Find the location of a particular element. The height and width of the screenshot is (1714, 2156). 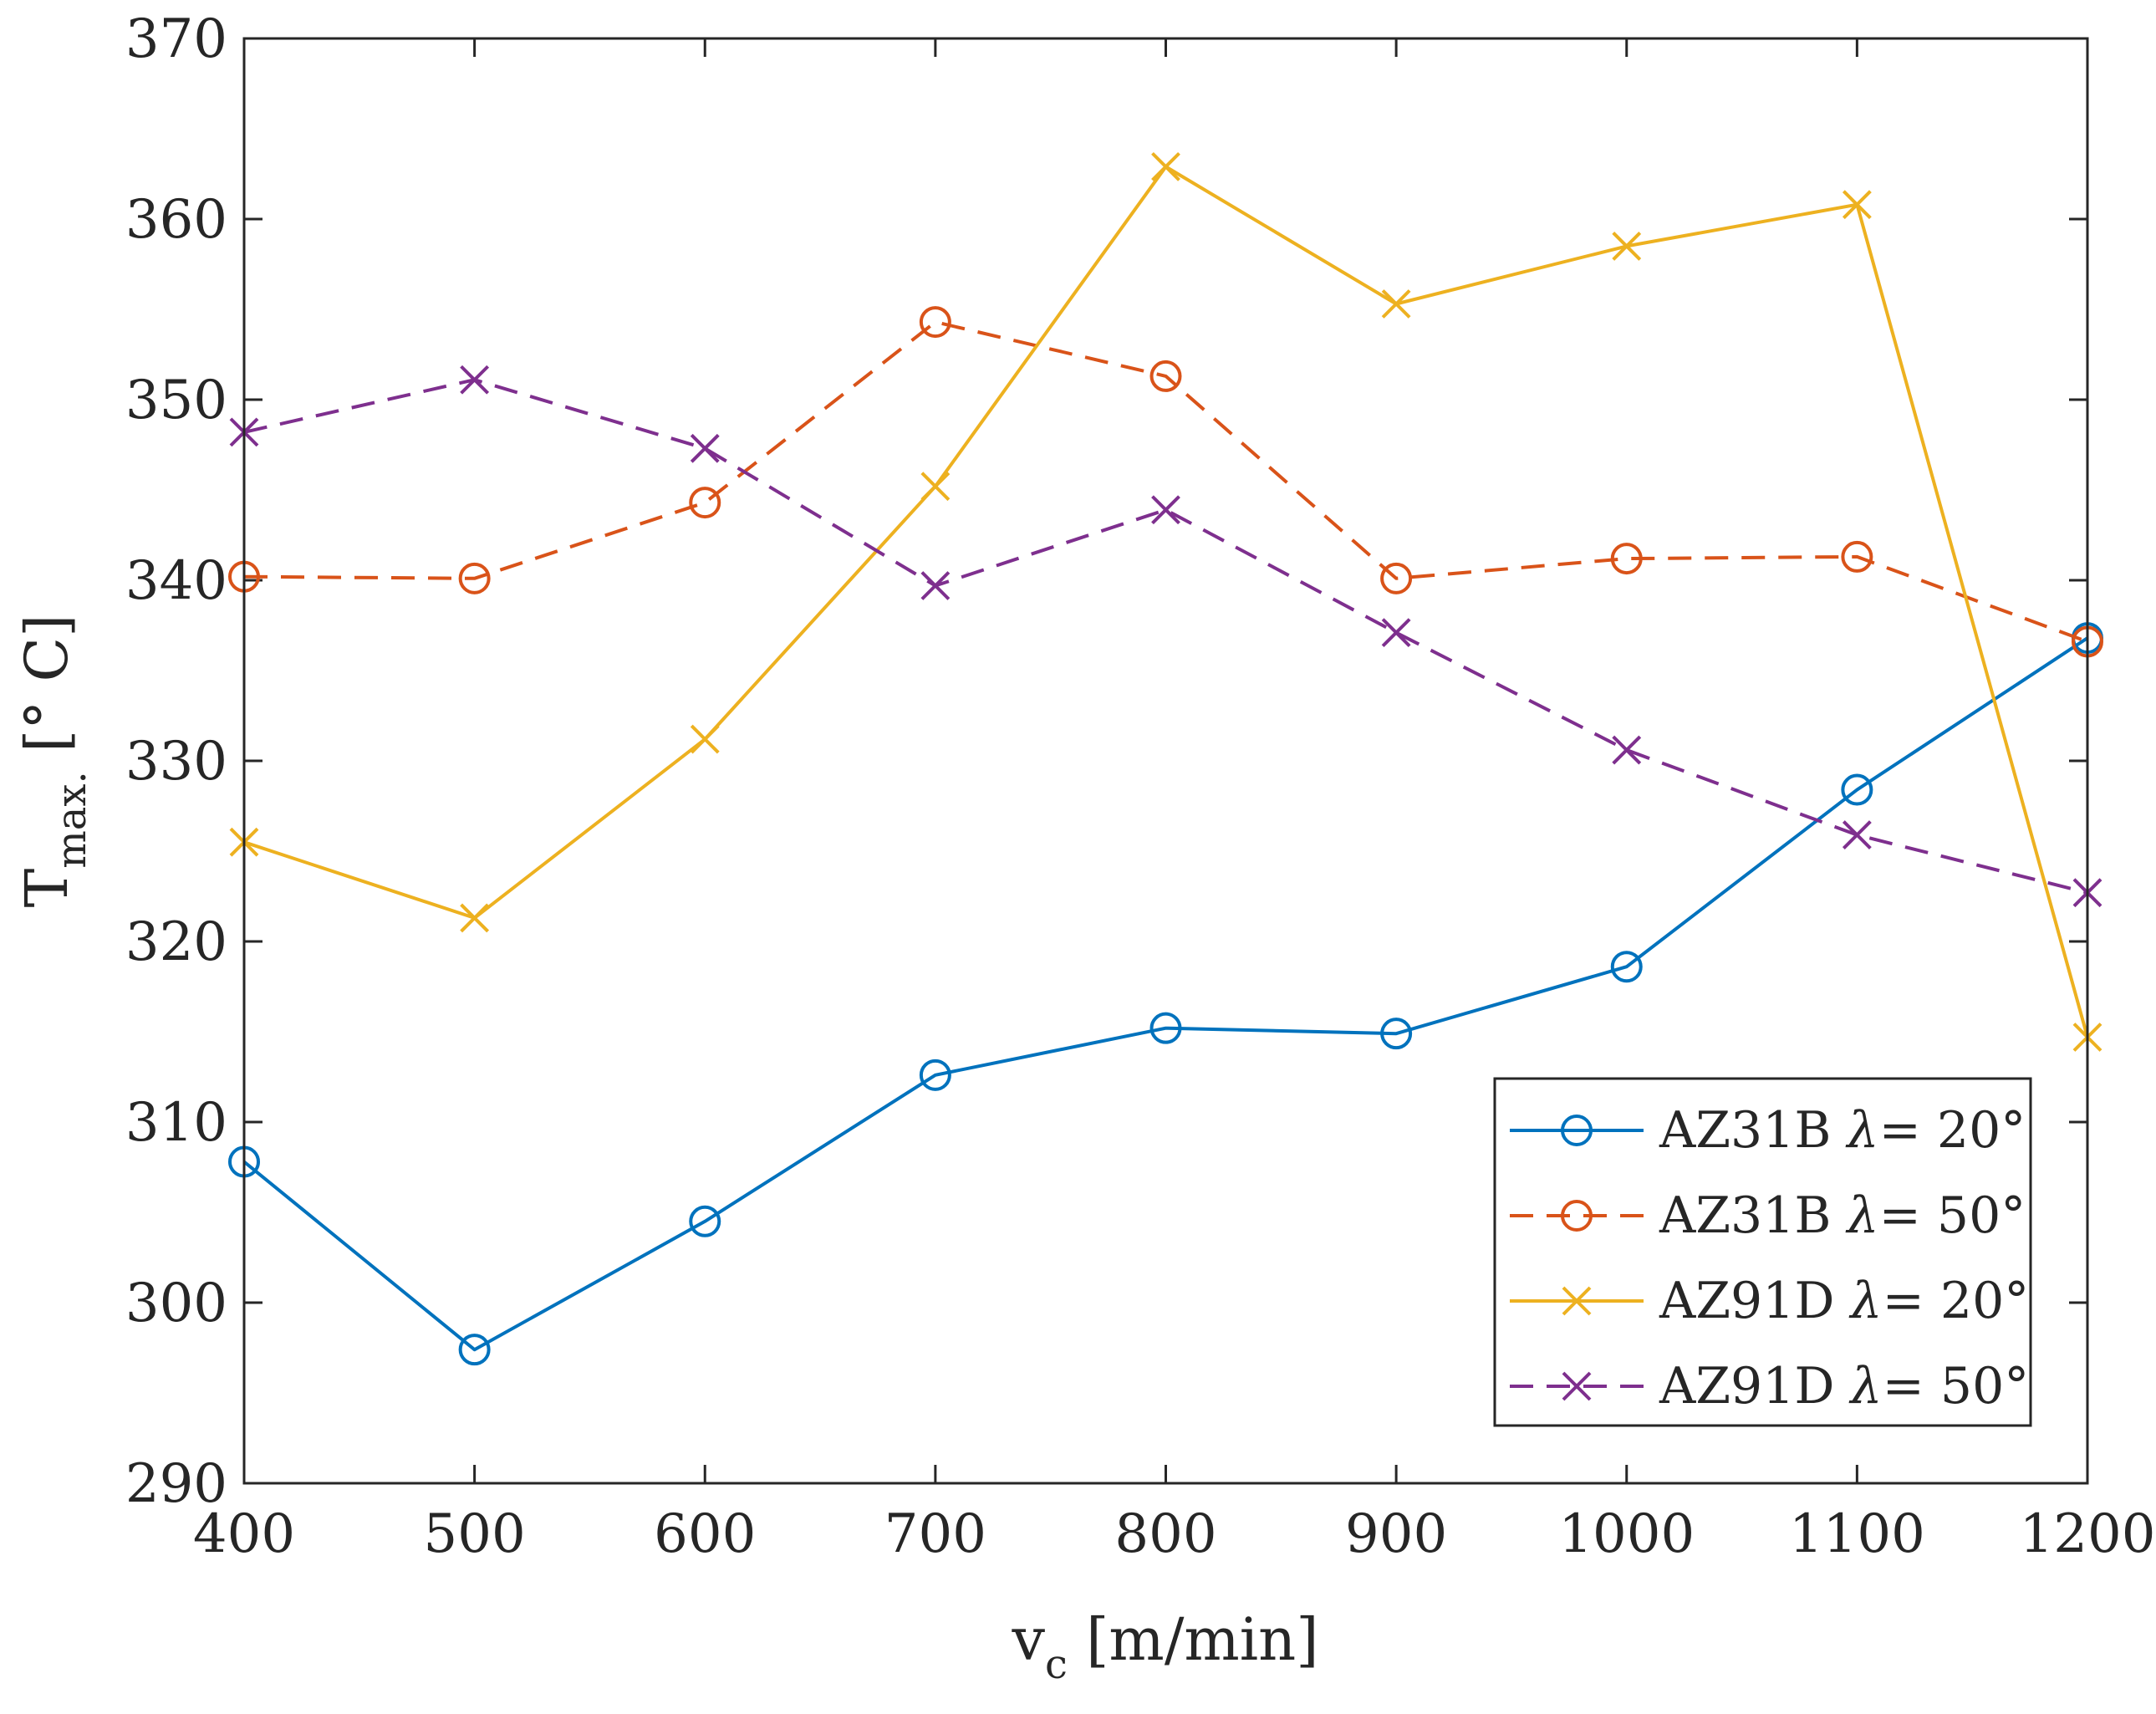

y-tick-label: 360 is located at coordinates (176, 220).